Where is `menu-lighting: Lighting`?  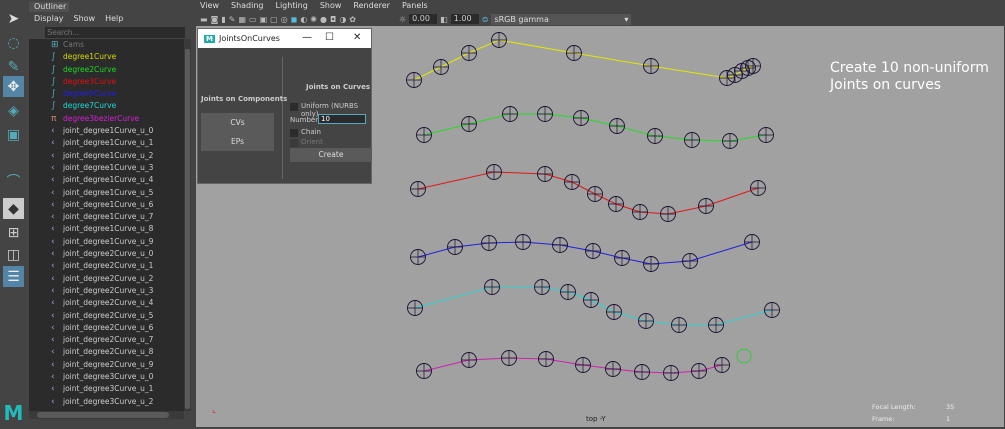 menu-lighting: Lighting is located at coordinates (291, 5).